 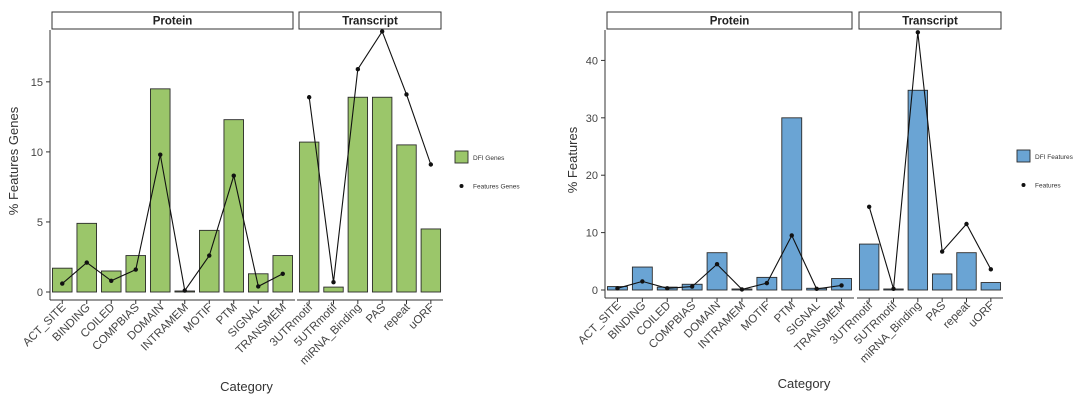 What do you see at coordinates (1045, 169) in the screenshot?
I see `legend: DFI Features Features` at bounding box center [1045, 169].